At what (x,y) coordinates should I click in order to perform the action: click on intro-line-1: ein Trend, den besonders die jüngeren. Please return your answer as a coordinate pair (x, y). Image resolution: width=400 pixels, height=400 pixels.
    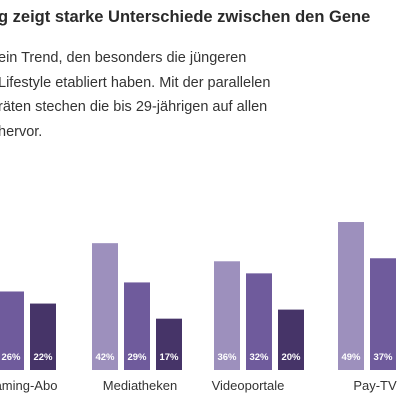
    Looking at the image, I should click on (123, 58).